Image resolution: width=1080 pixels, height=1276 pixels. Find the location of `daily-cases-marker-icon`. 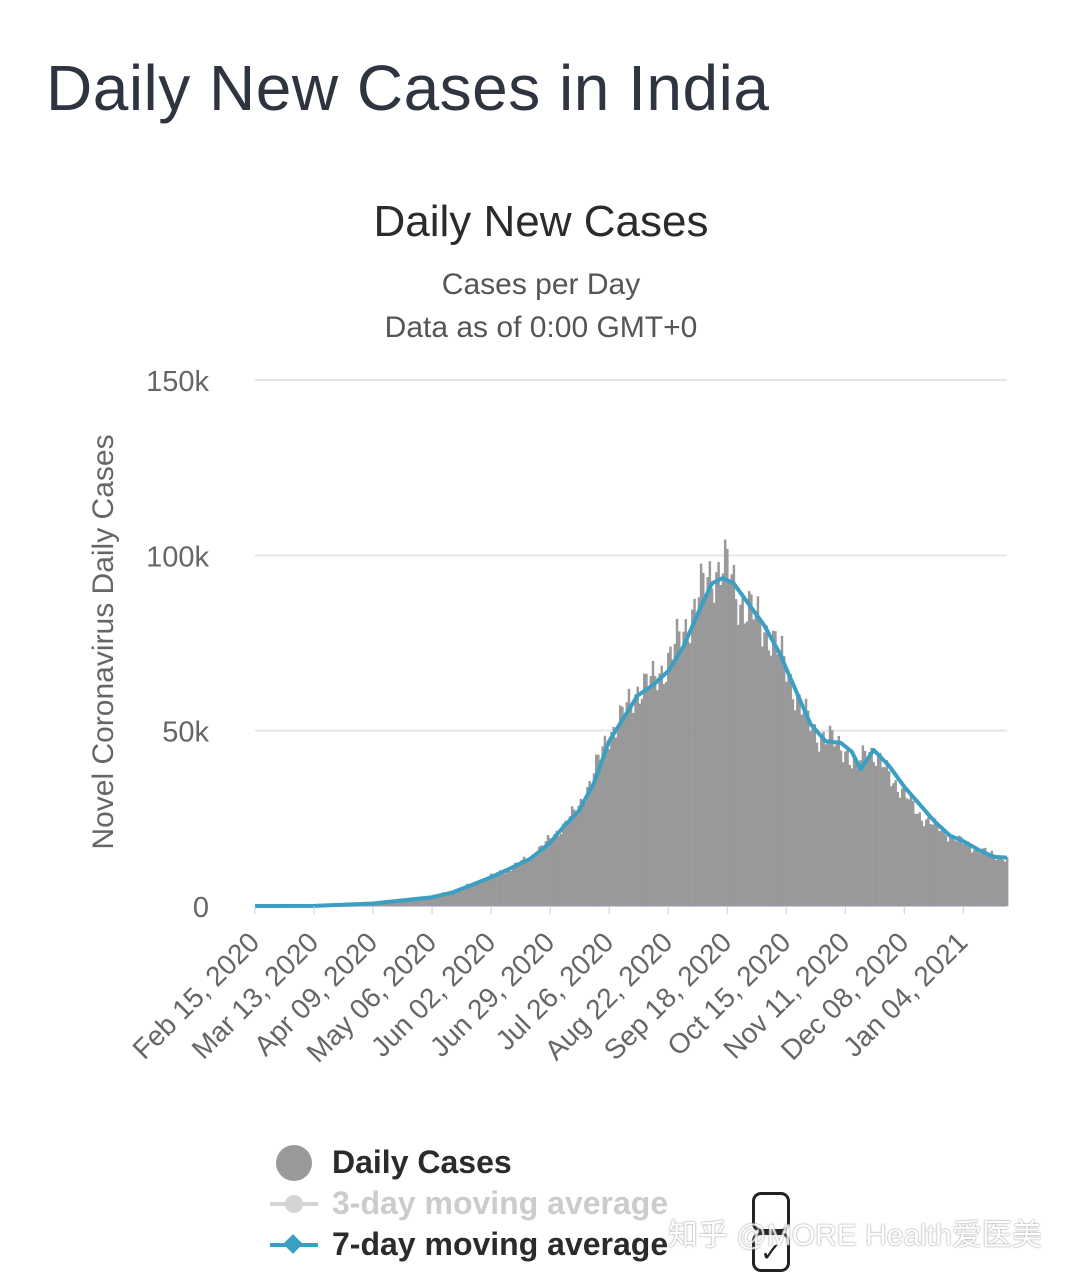

daily-cases-marker-icon is located at coordinates (294, 1163).